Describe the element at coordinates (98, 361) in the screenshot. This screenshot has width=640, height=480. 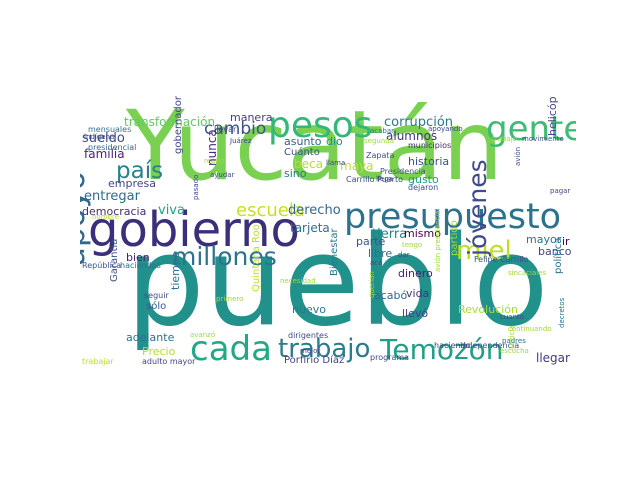
I see `word-trabajar: trabajar` at that location.